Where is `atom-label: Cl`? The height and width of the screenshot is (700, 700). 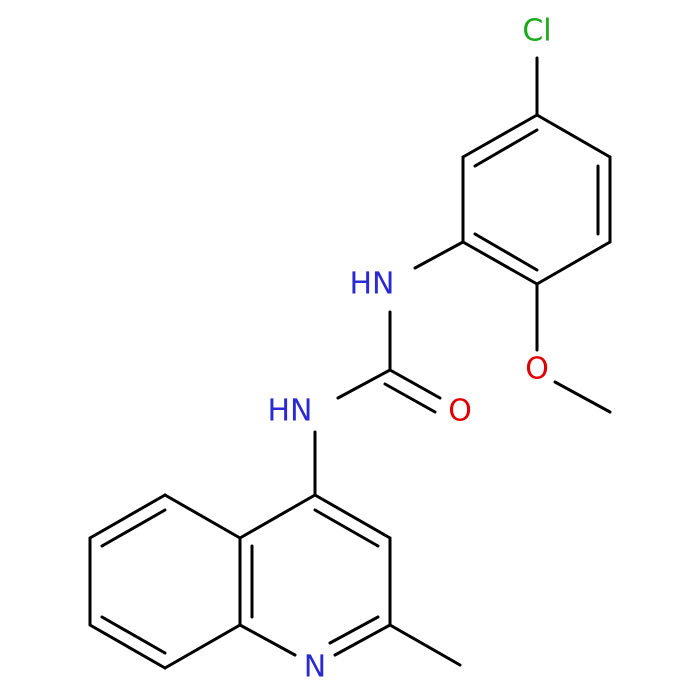 atom-label: Cl is located at coordinates (536, 31).